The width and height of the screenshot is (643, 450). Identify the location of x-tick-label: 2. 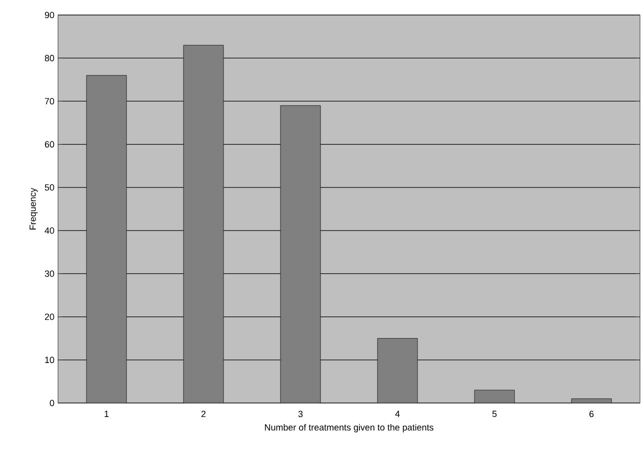
(203, 414).